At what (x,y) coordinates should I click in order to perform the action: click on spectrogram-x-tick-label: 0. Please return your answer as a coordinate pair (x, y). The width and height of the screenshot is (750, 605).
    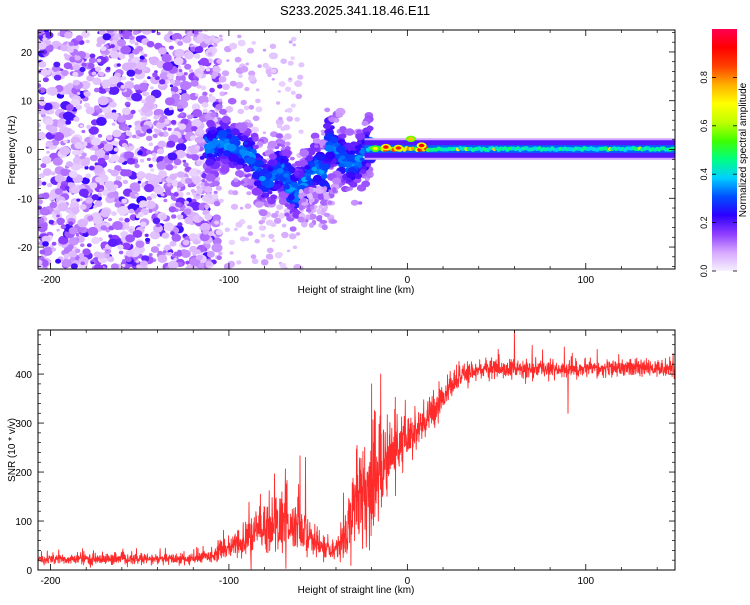
    Looking at the image, I should click on (408, 280).